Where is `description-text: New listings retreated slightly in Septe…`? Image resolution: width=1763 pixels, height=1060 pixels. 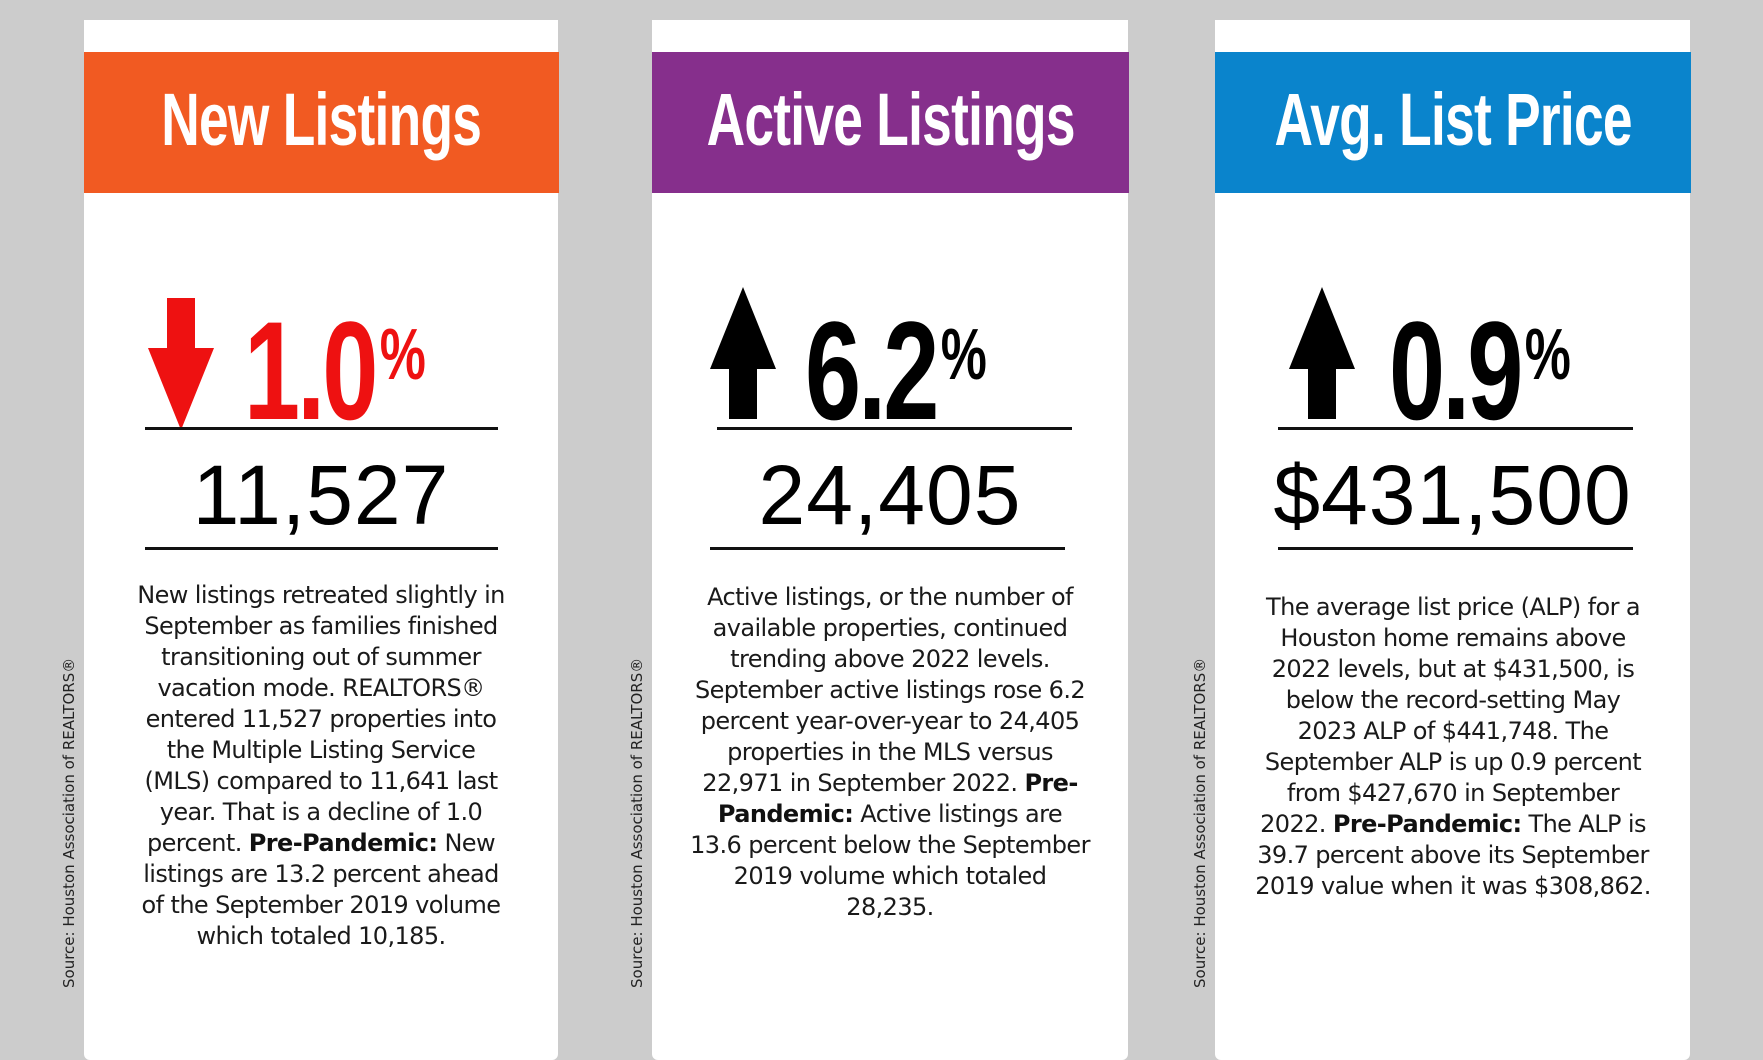 description-text: New listings retreated slightly in Septe… is located at coordinates (321, 719).